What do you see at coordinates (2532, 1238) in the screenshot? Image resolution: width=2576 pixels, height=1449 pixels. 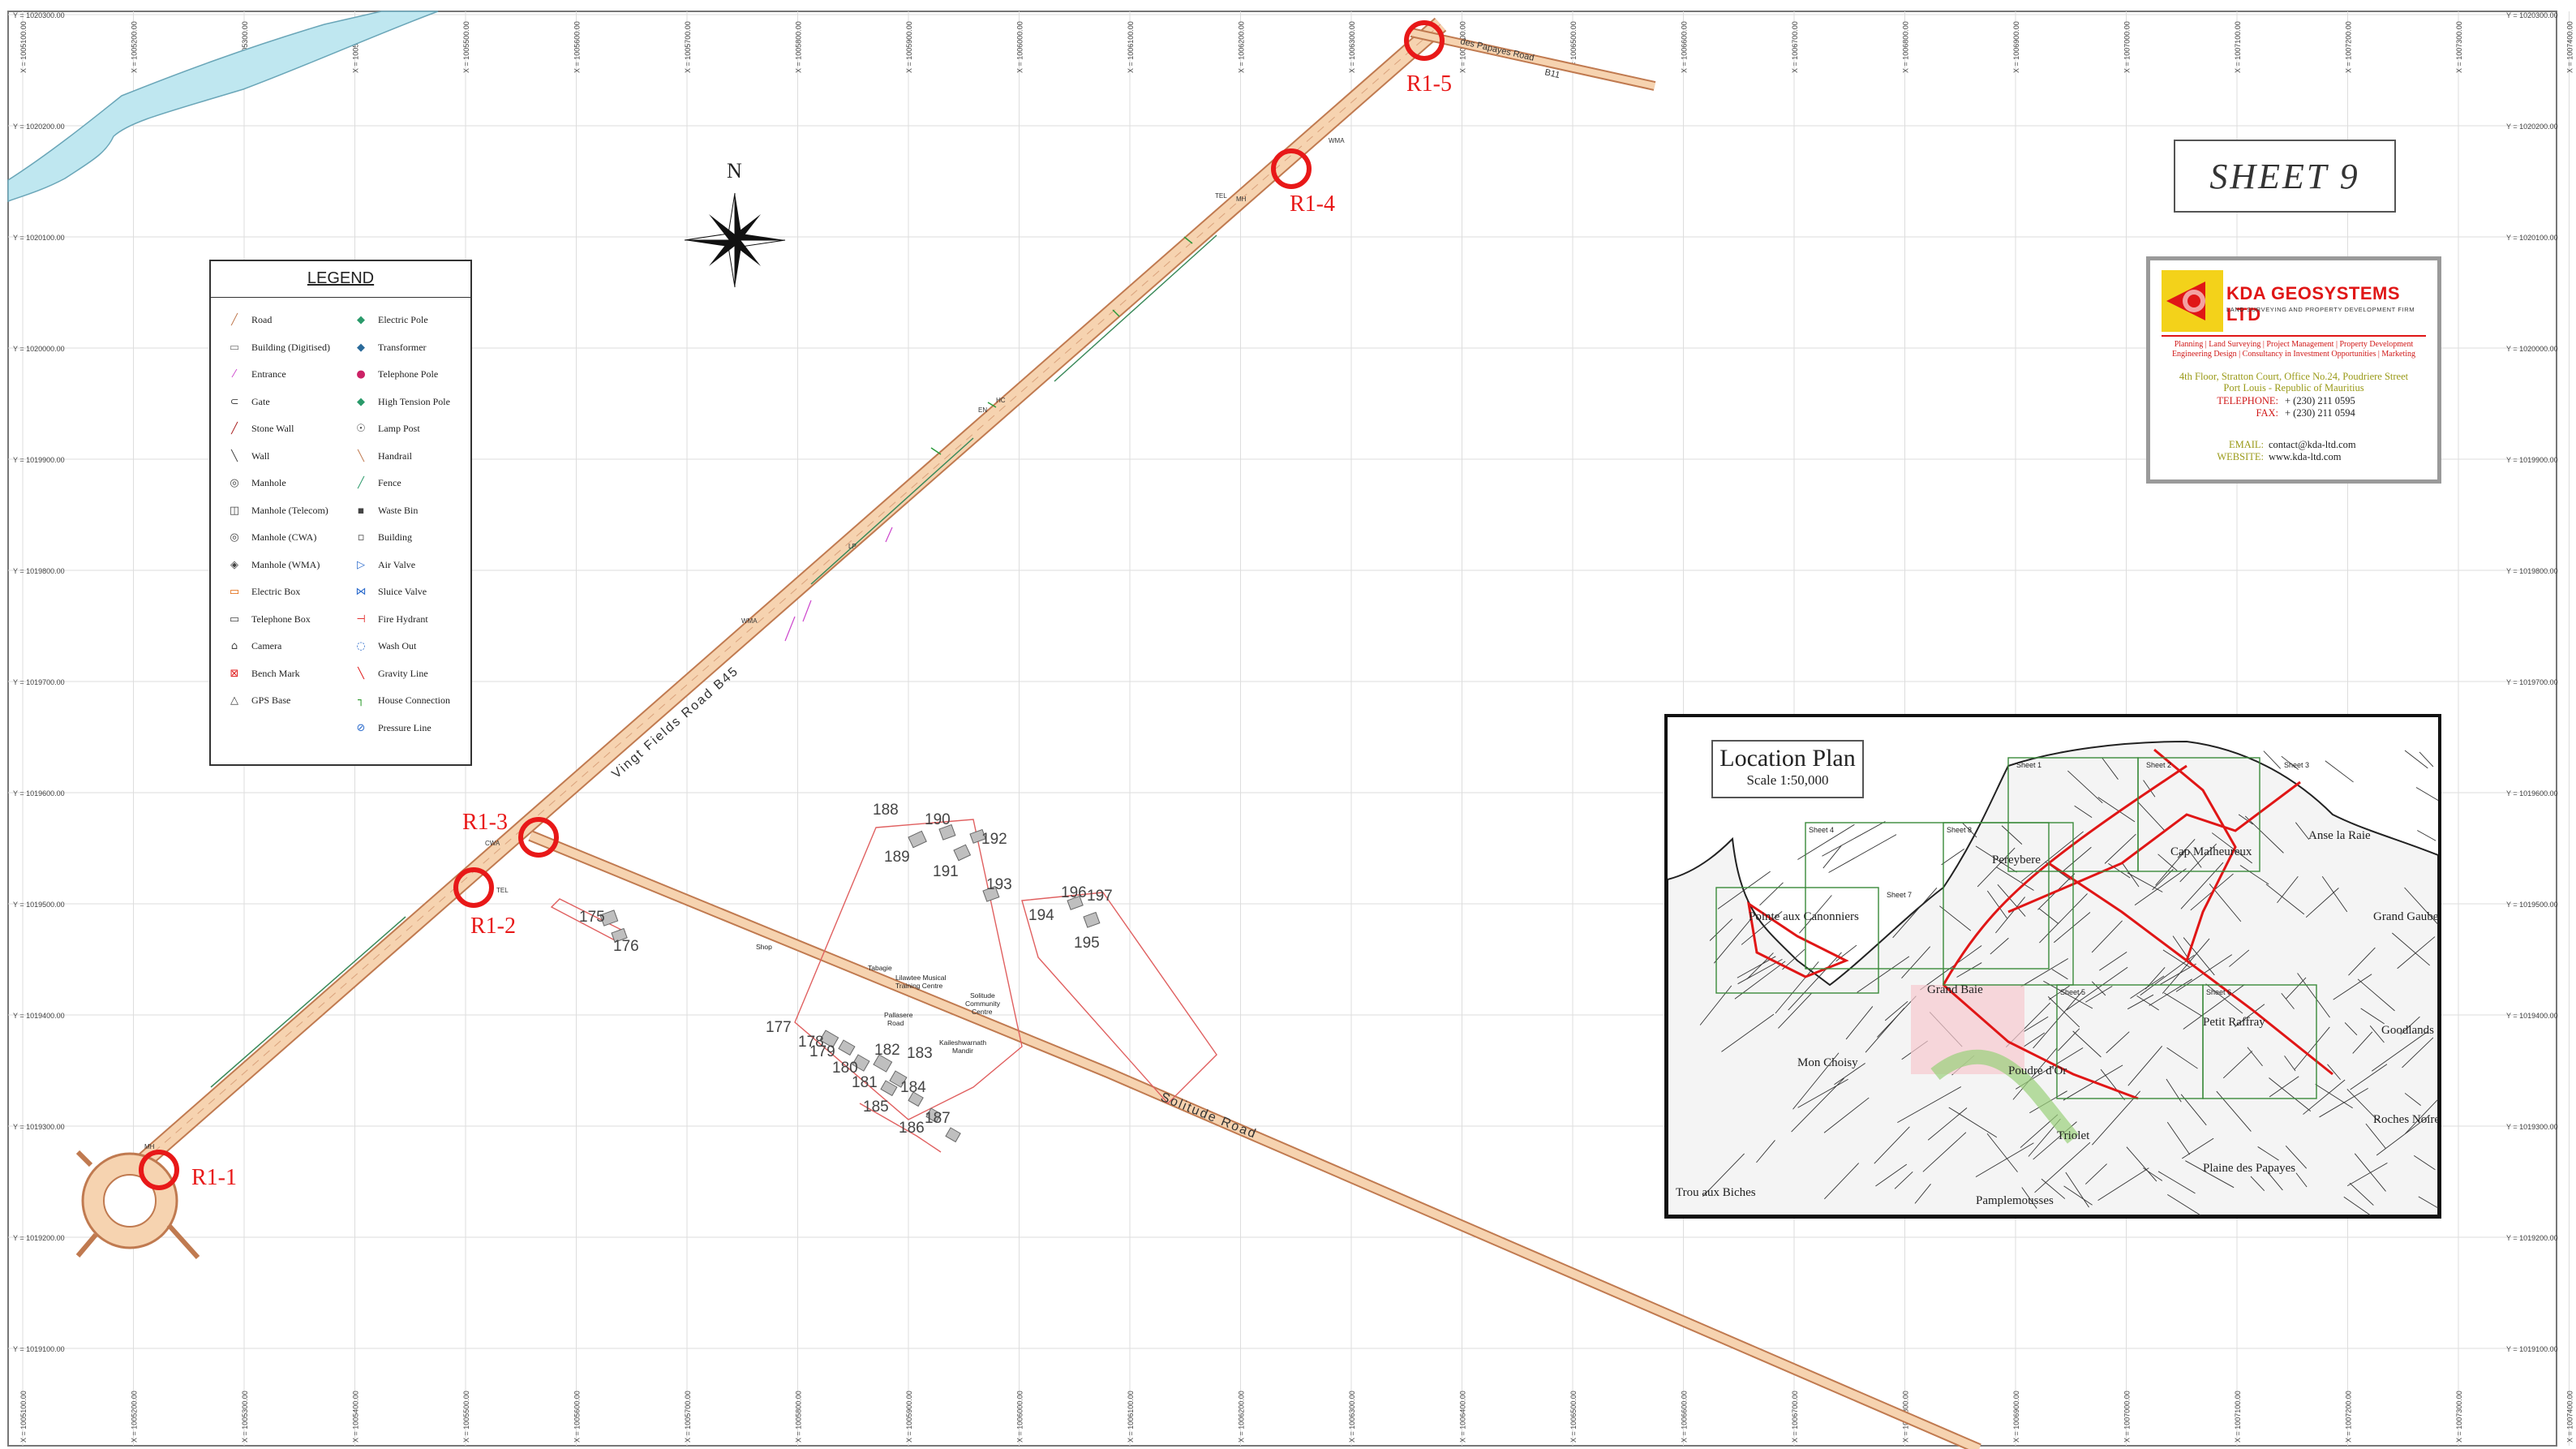 I see `grid-label-y-right: Y = 1019200.00` at bounding box center [2532, 1238].